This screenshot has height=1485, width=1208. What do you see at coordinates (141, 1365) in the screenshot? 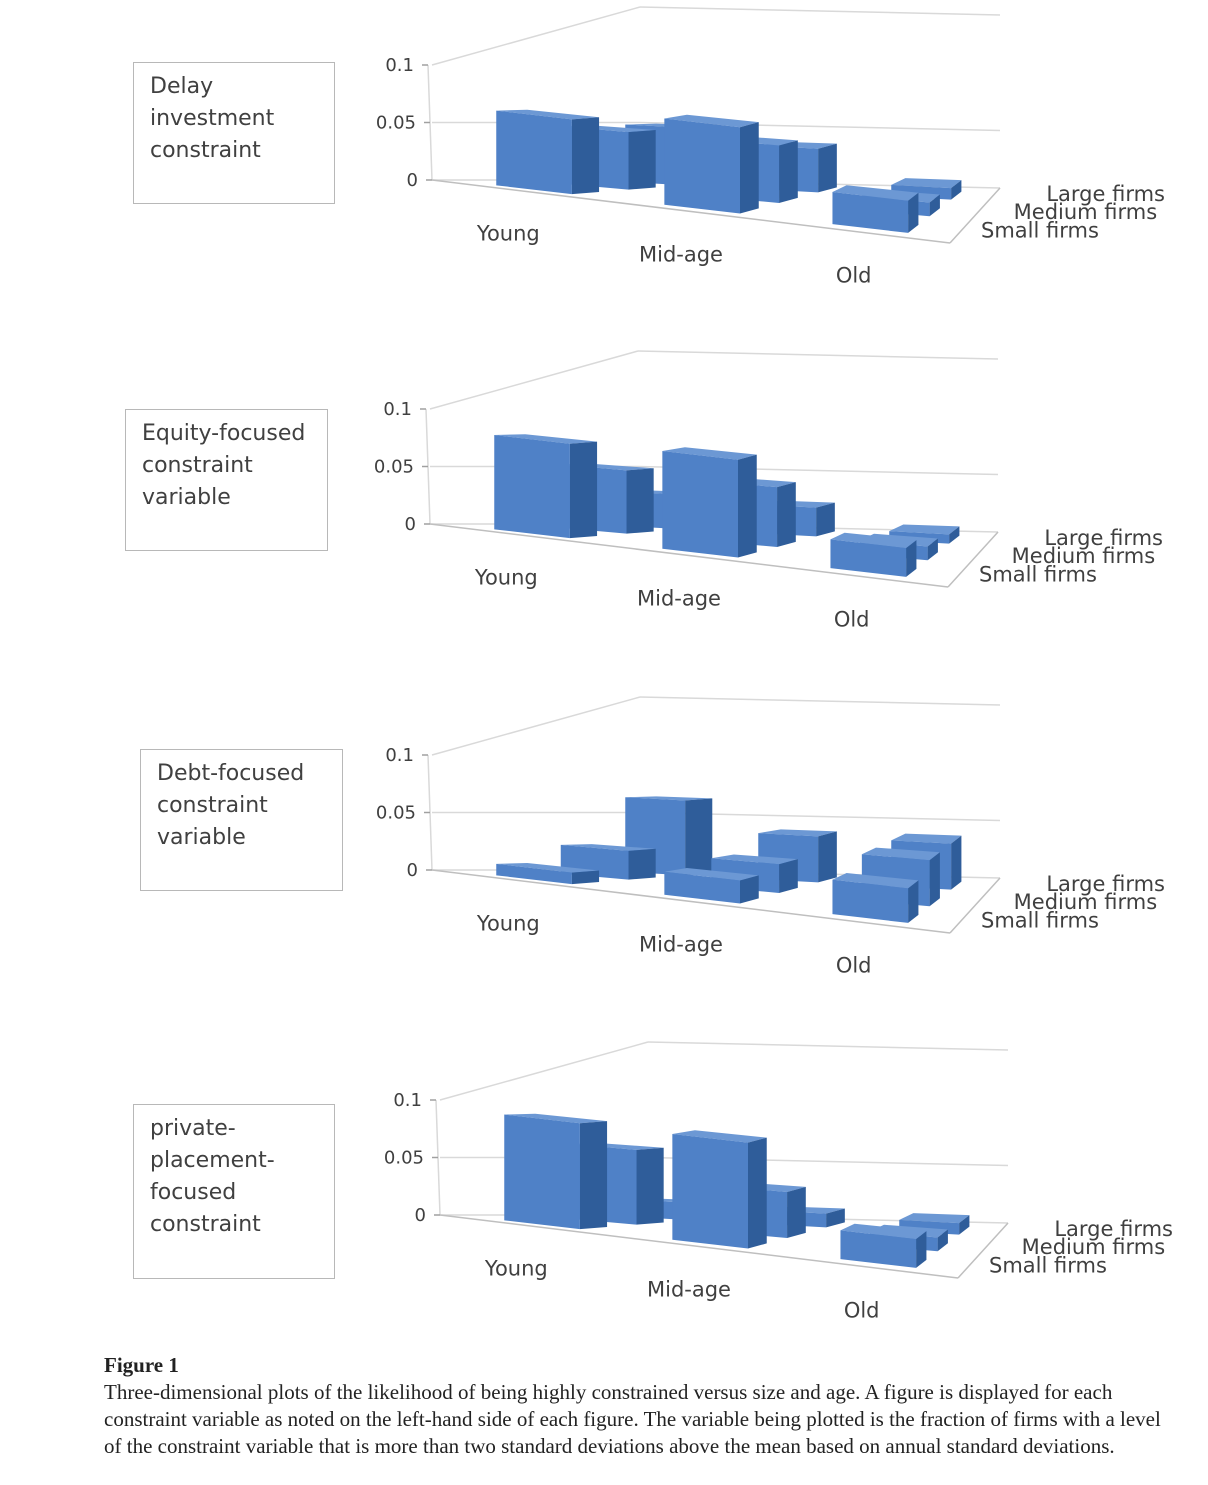
I see `caption-title: Figure 1` at bounding box center [141, 1365].